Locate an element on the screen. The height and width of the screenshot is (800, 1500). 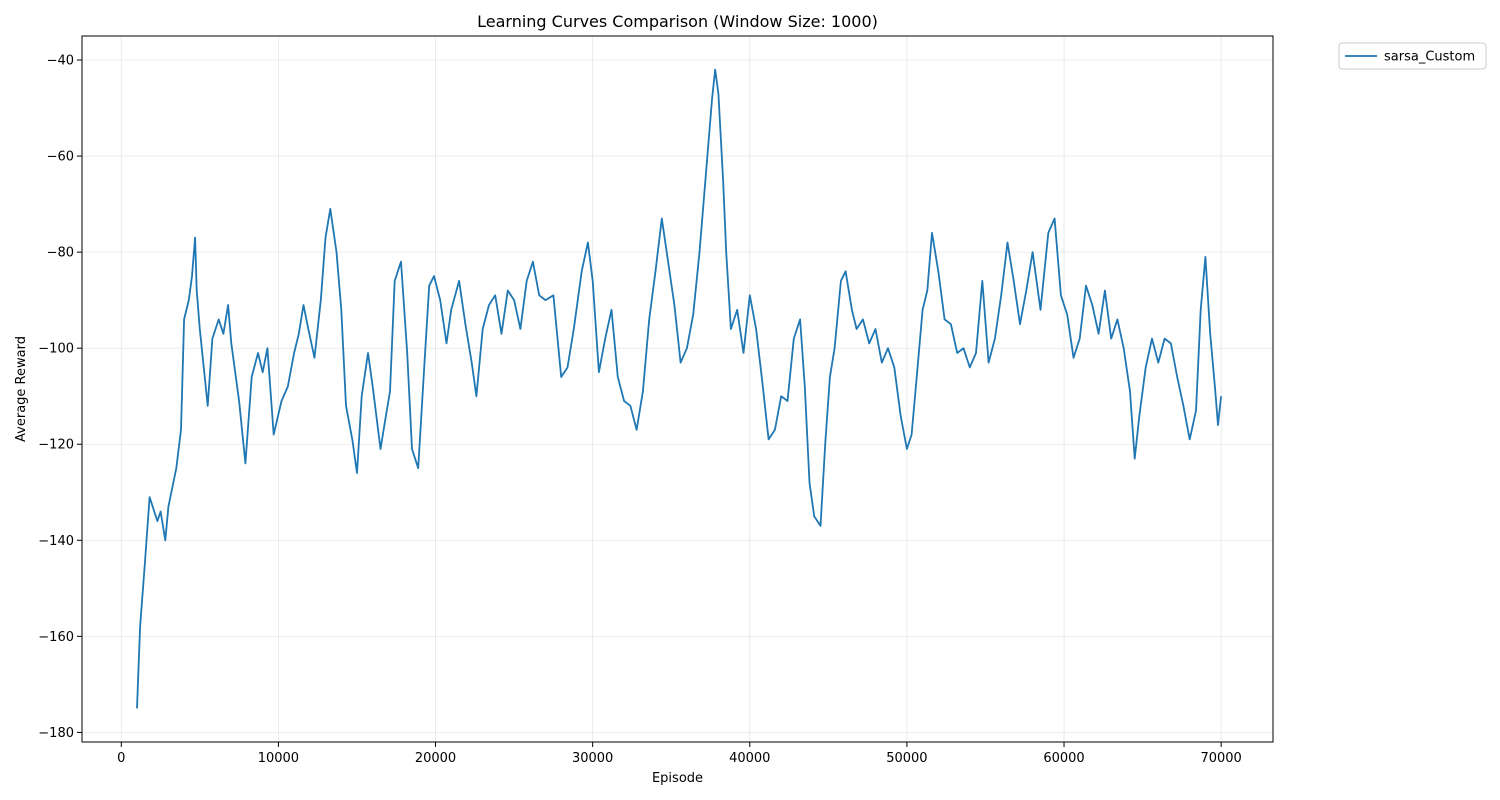
x-tick-label: 30000 is located at coordinates (592, 758).